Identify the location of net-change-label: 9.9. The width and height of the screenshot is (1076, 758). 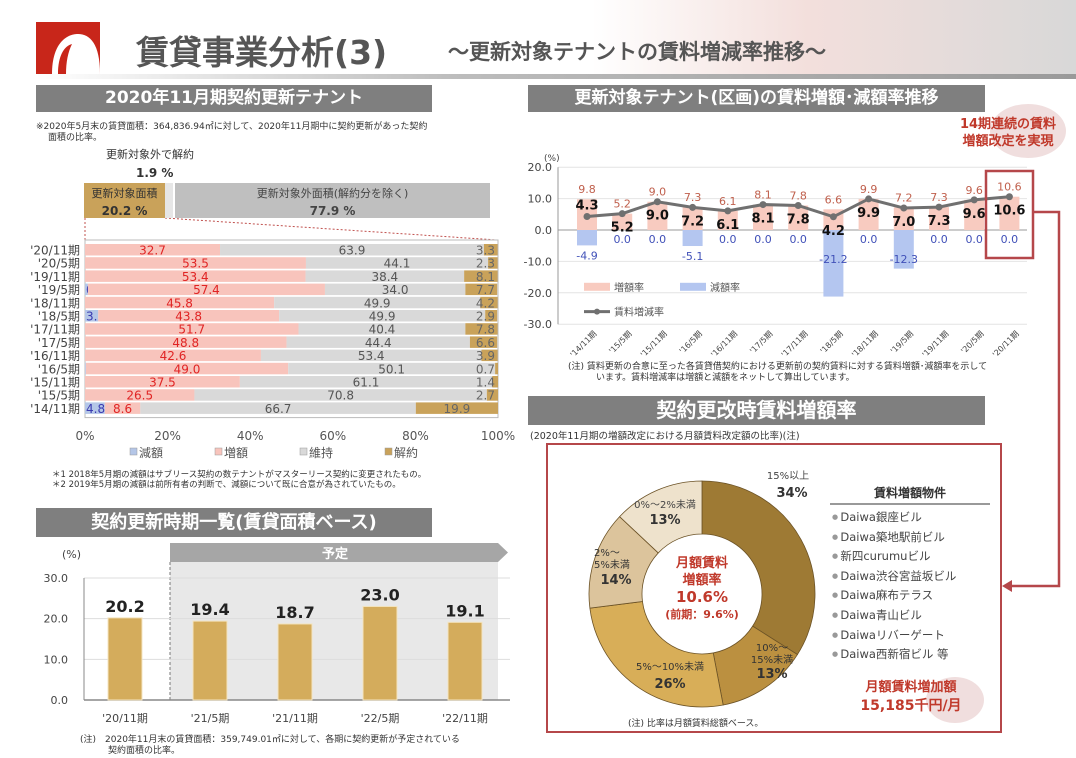
(868, 213).